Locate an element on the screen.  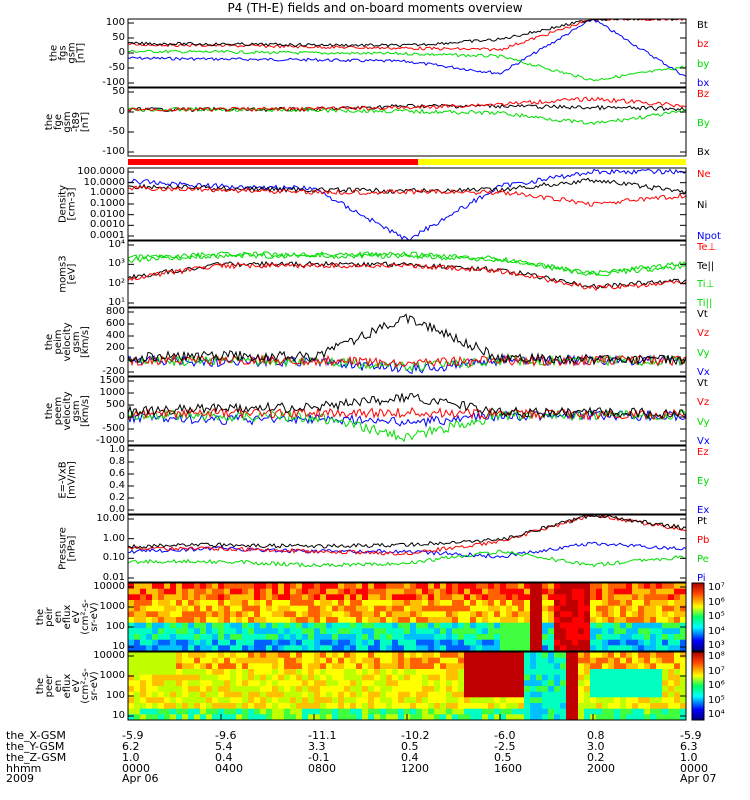
footer-value: 6.2 is located at coordinates (131, 746).